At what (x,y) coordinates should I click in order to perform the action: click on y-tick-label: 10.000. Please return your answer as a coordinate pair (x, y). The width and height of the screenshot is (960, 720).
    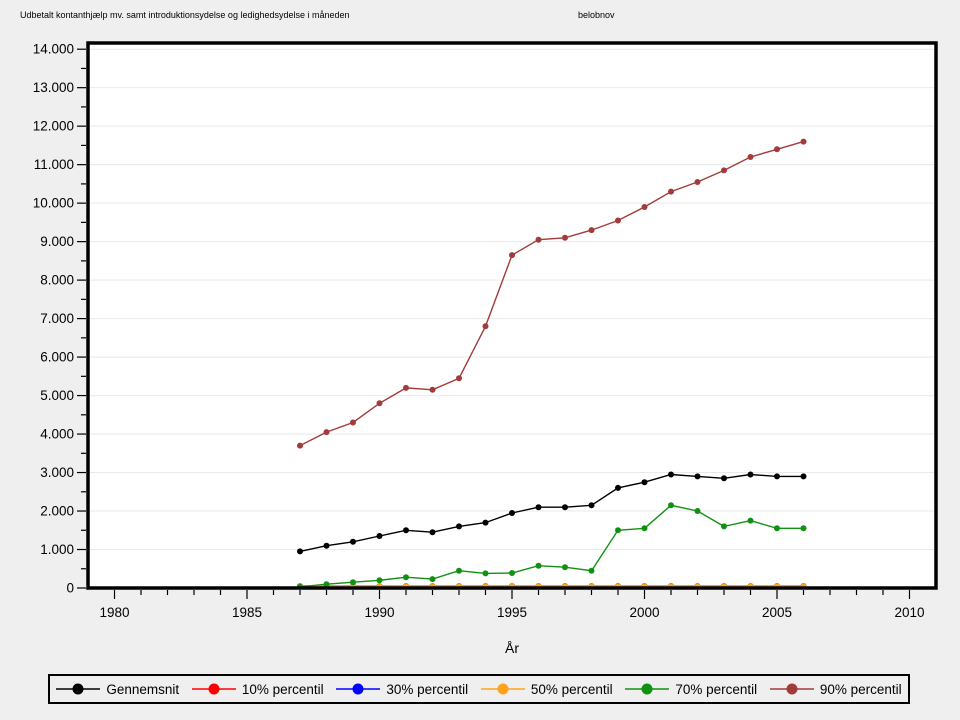
    Looking at the image, I should click on (53, 203).